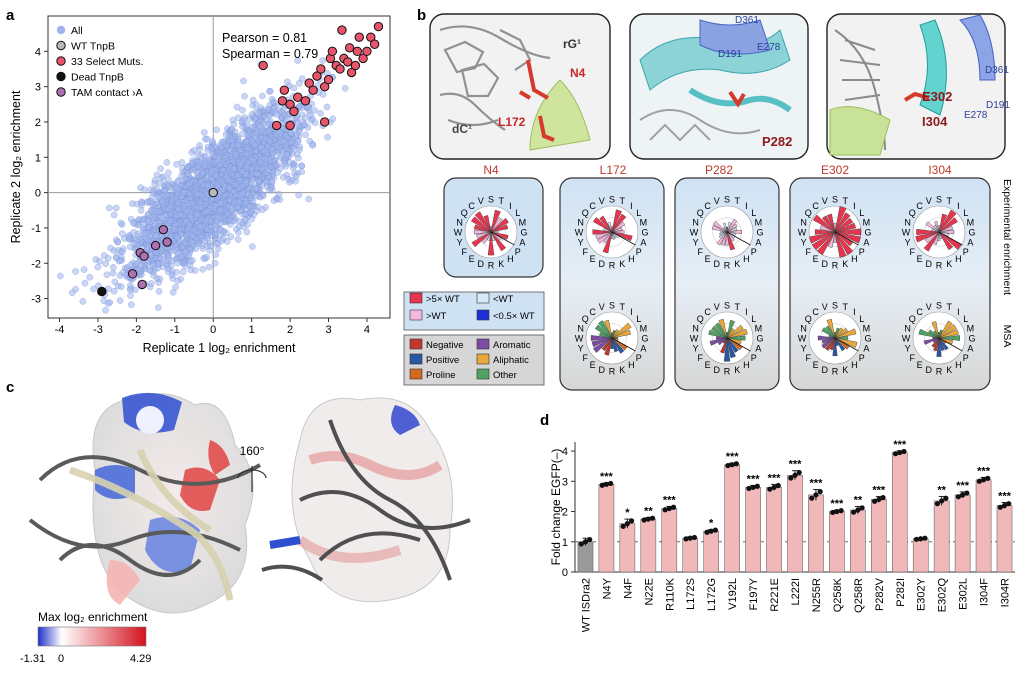 Image resolution: width=1024 pixels, height=674 pixels. Describe the element at coordinates (366, 500) in the screenshot. I see `protein-surface-back` at that location.